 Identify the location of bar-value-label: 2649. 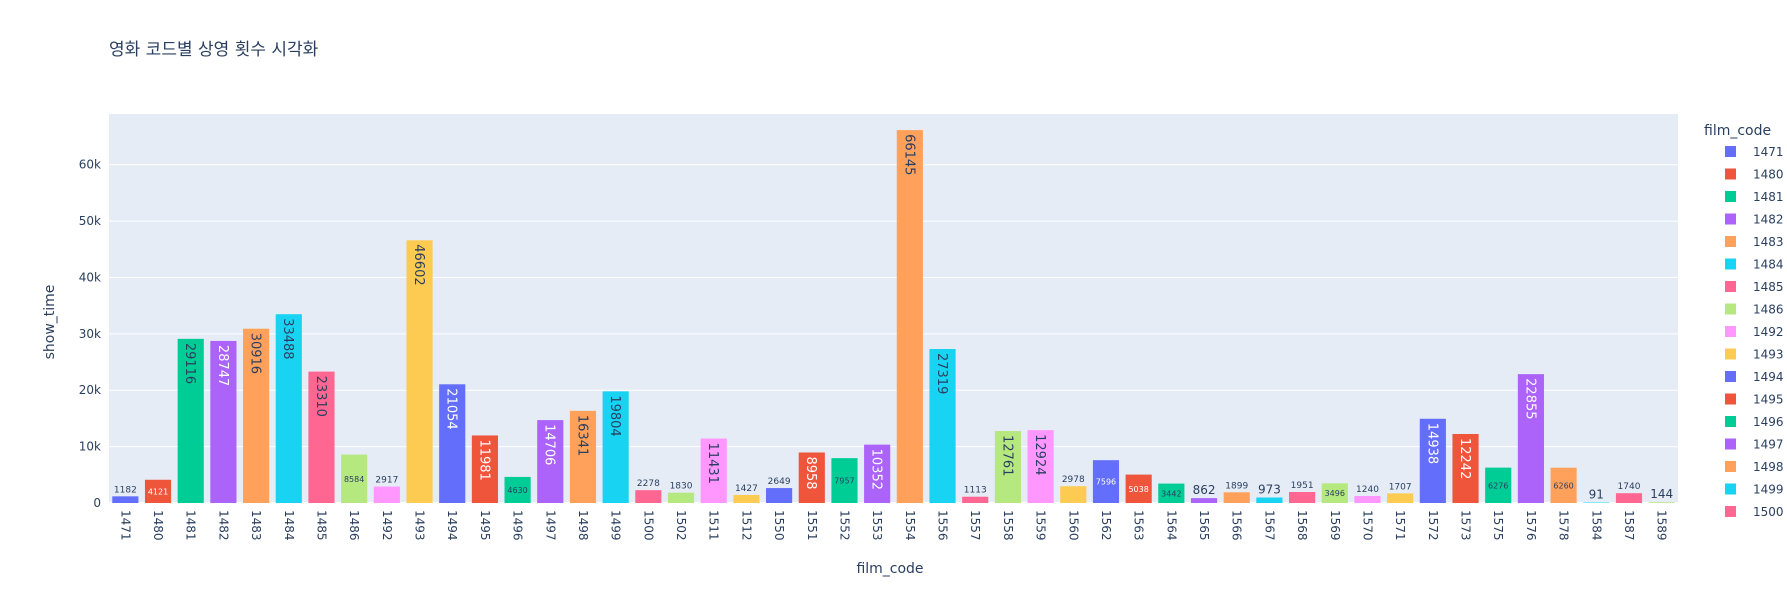
(779, 482).